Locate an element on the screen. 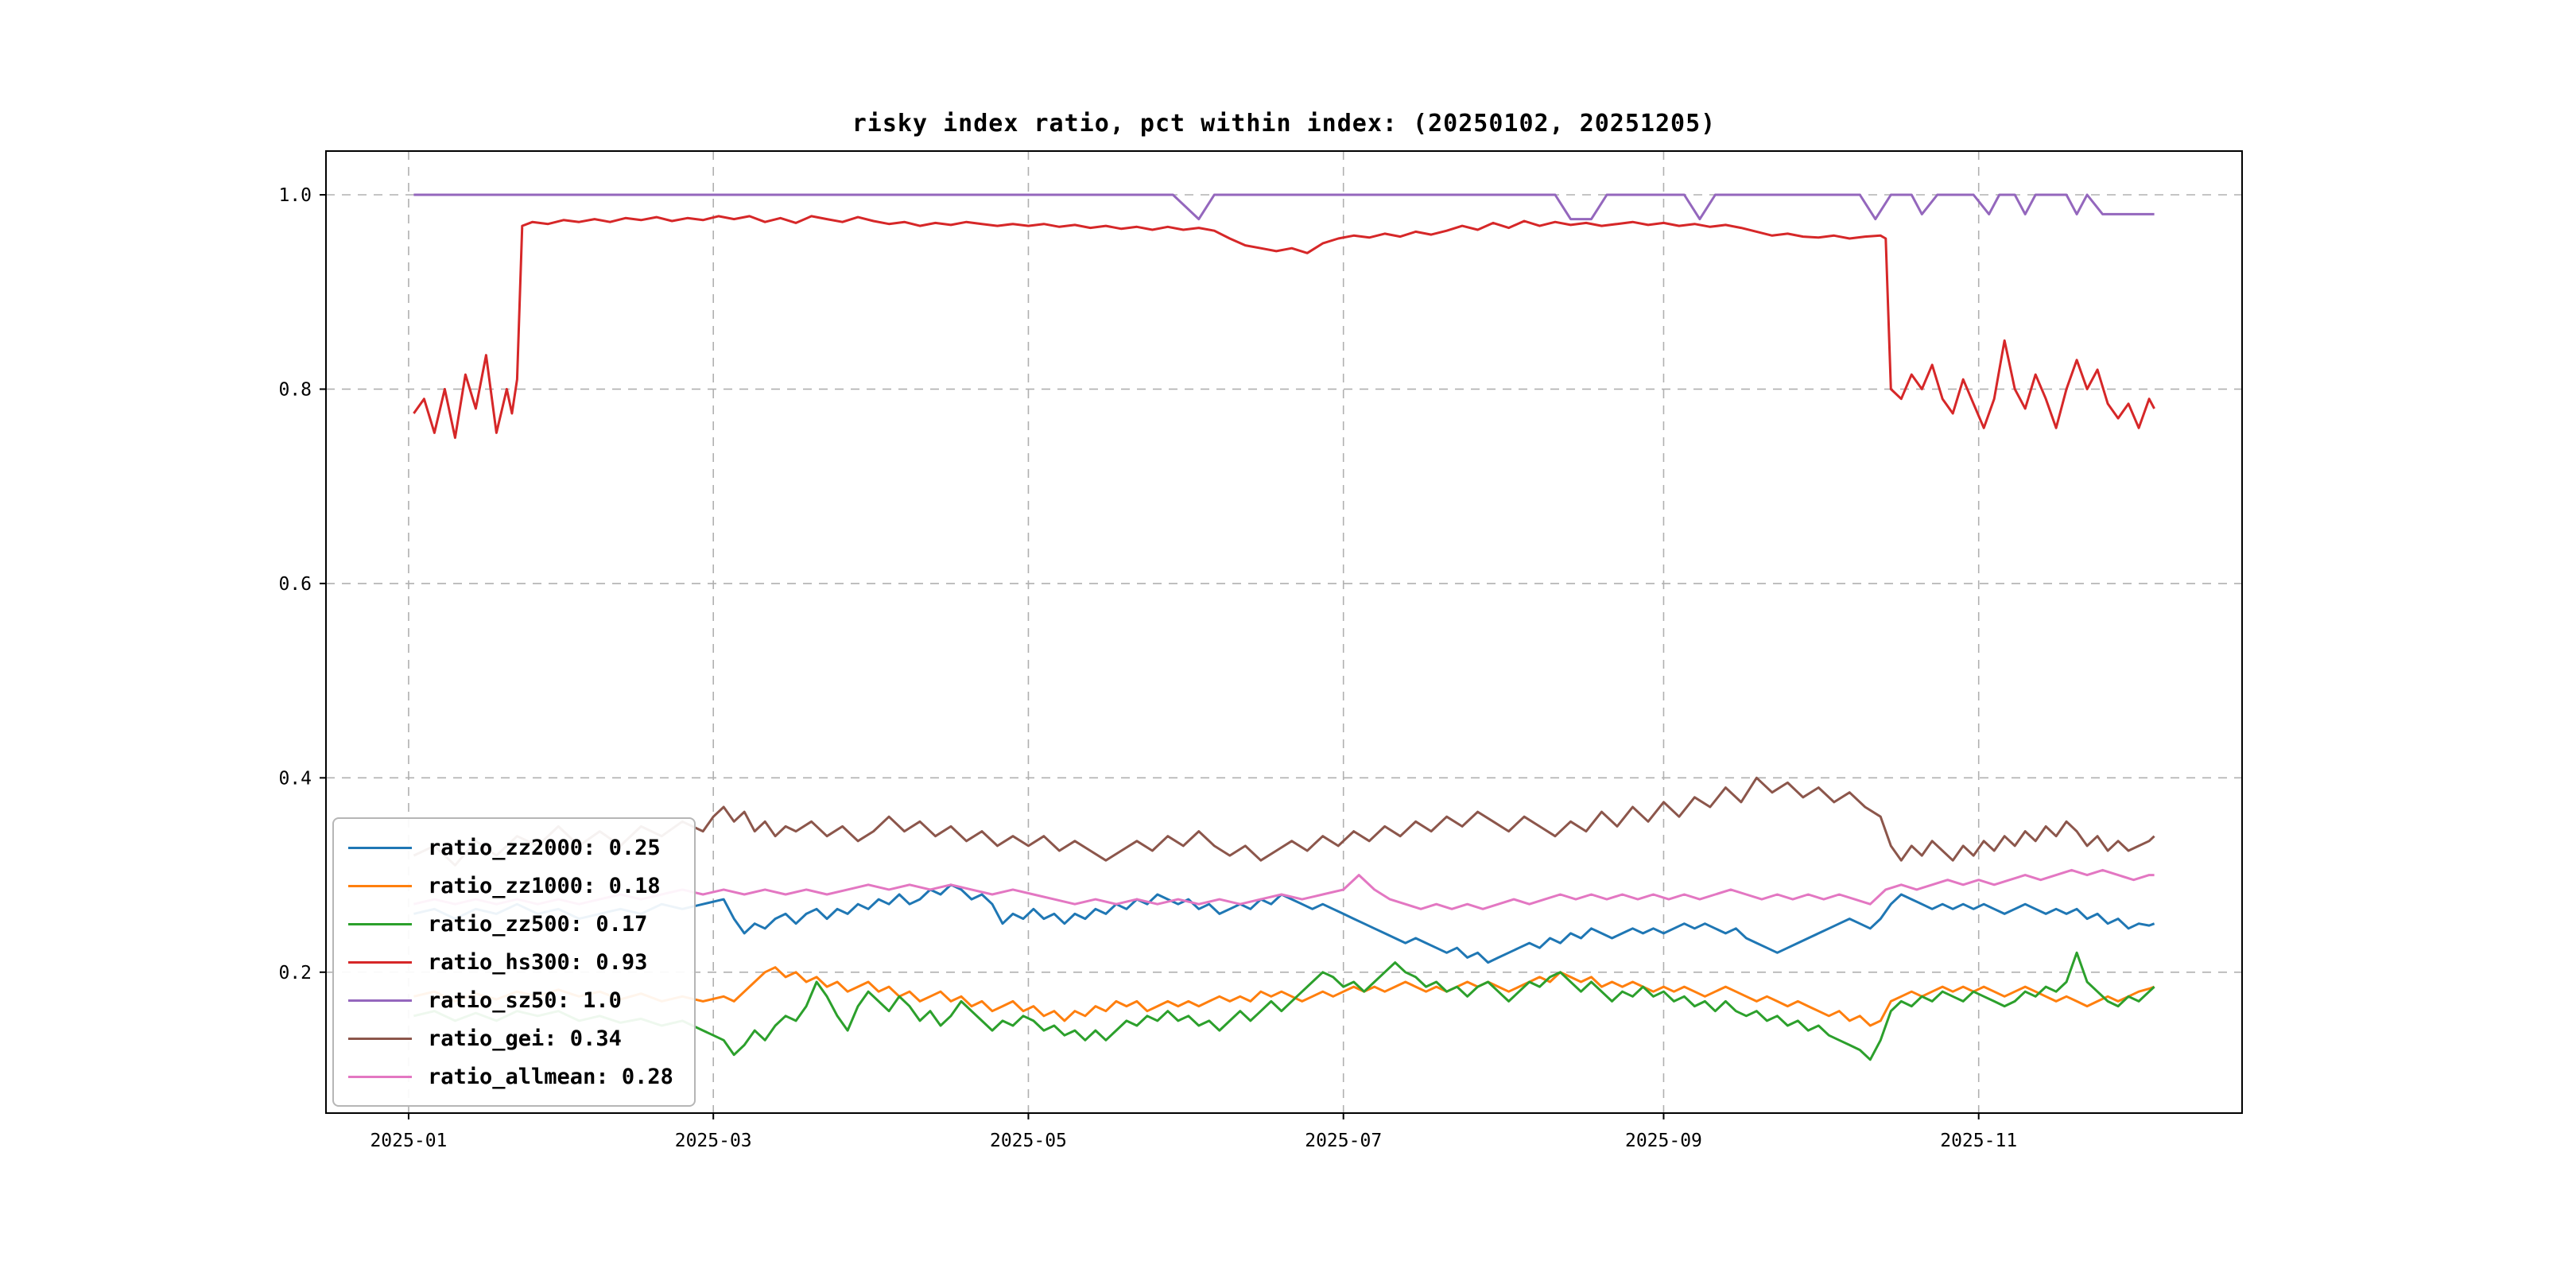 This screenshot has height=1288, width=2576. x-tick-label: 2025-01 is located at coordinates (408, 1141).